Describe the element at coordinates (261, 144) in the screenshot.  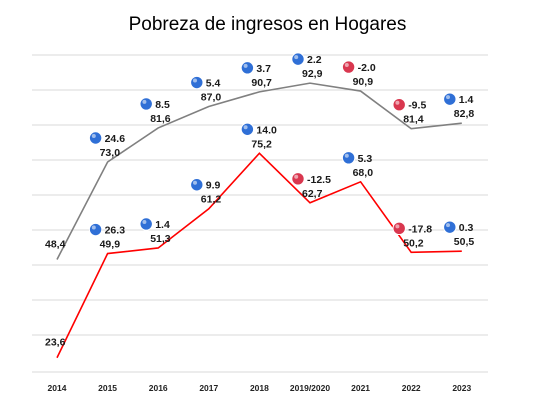
I see `data-label: 75,2` at that location.